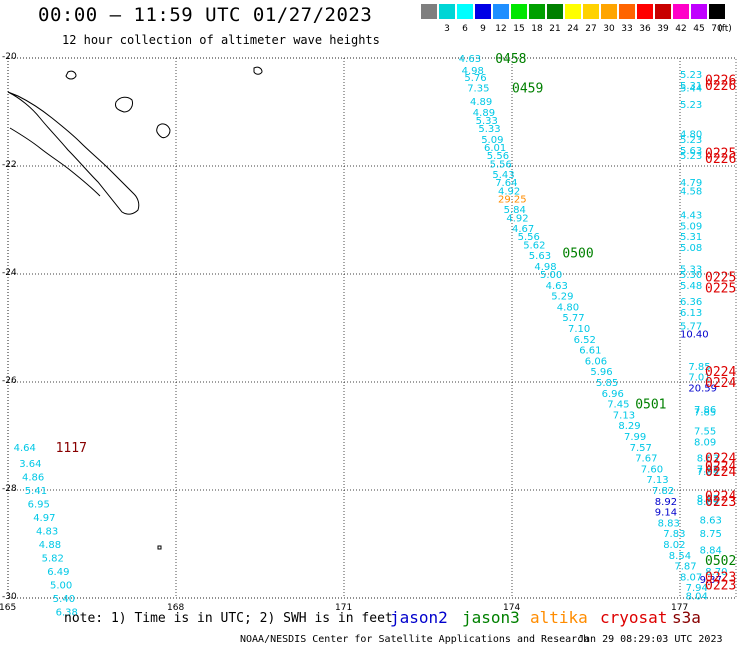  I want to click on swh-value: 7.13, so click(657, 480).